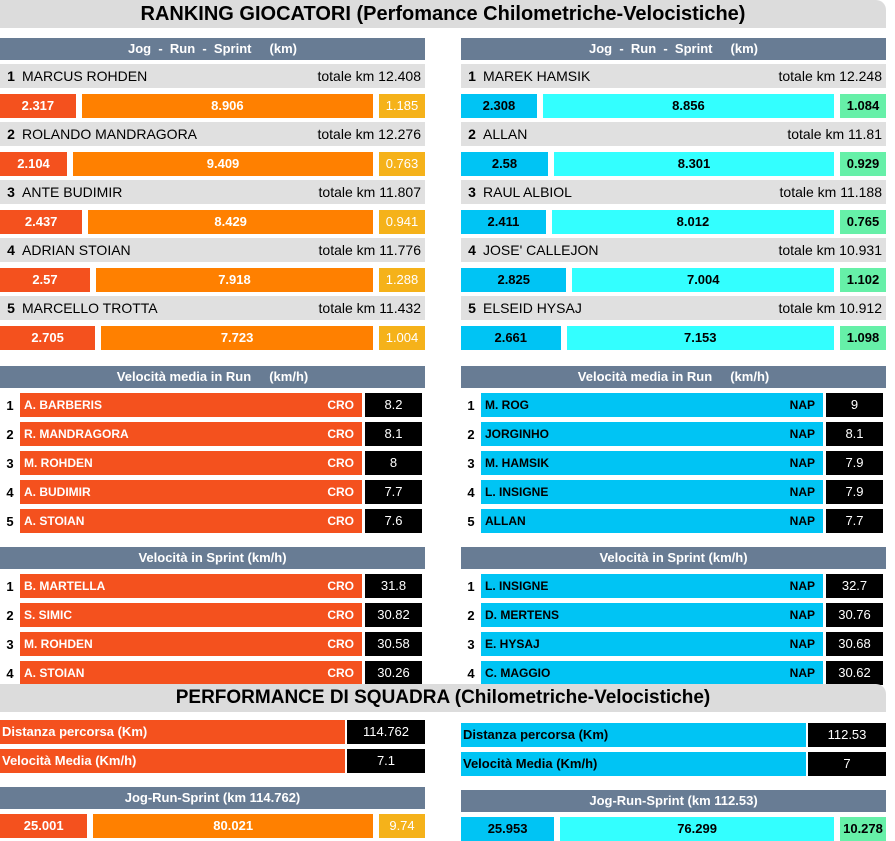 Image resolution: width=895 pixels, height=841 pixels. Describe the element at coordinates (386, 732) in the screenshot. I see `stat-value: 114.762` at that location.